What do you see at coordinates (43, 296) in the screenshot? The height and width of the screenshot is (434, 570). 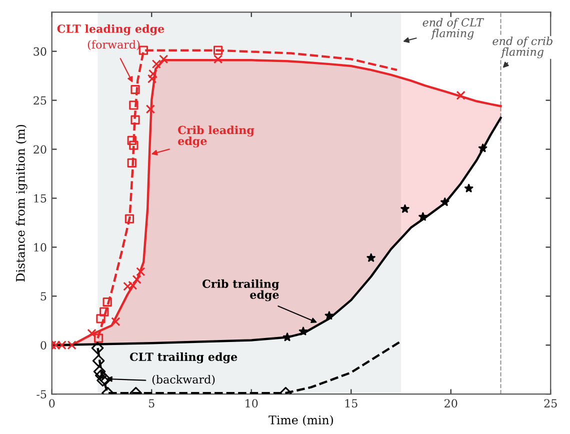 I see `y-tick-label: 5` at bounding box center [43, 296].